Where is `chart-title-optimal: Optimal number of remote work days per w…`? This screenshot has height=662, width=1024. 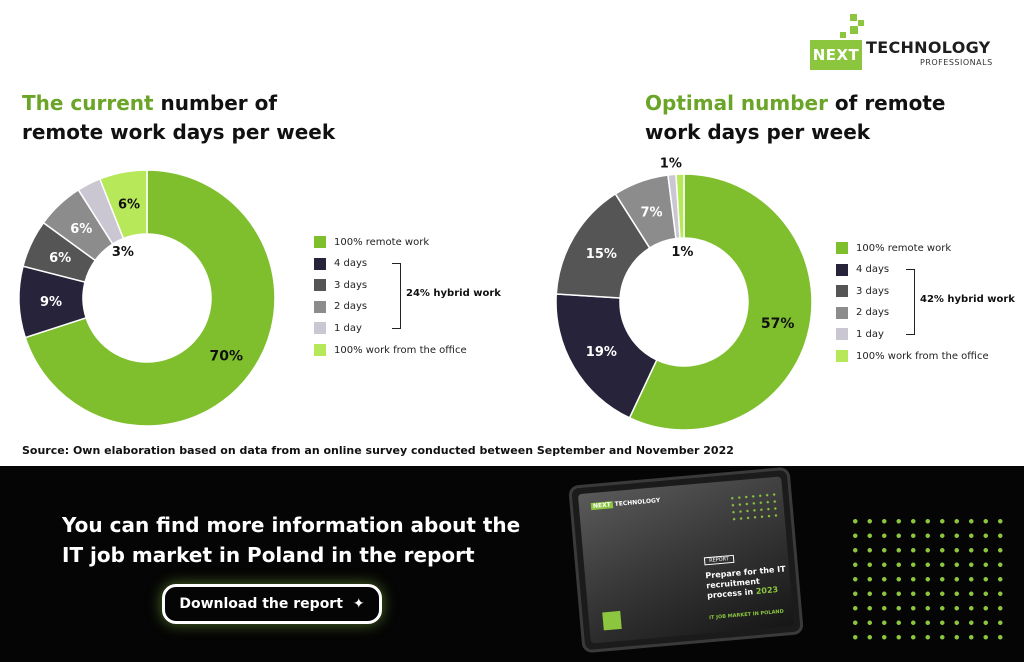
chart-title-optimal: Optimal number of remote work days per w… is located at coordinates (795, 117).